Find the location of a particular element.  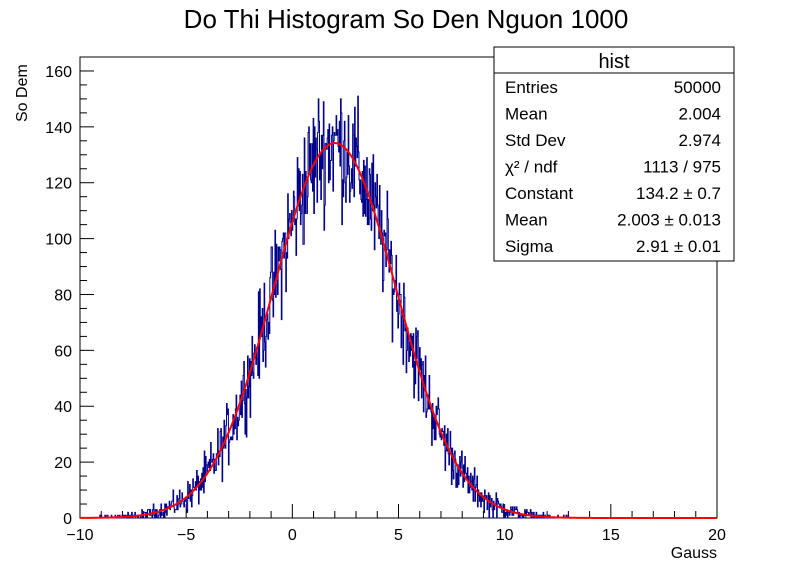

y-tick-label: 20 is located at coordinates (63, 463).